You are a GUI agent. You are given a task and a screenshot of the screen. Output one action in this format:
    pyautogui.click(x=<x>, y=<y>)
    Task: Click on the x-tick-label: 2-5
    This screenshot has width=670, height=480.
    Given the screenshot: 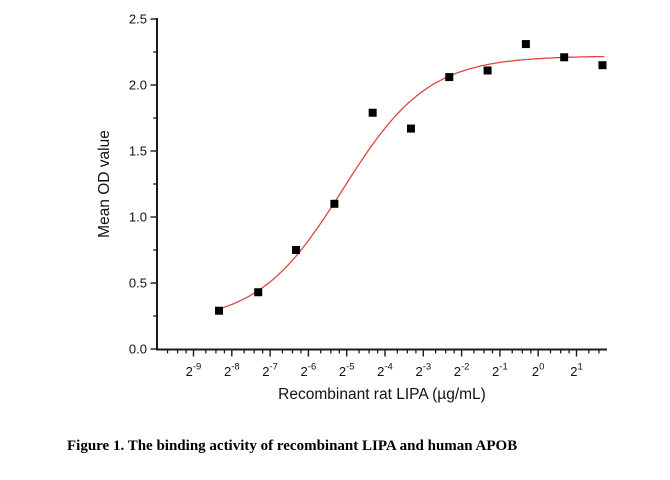 What is the action you would take?
    pyautogui.click(x=347, y=371)
    